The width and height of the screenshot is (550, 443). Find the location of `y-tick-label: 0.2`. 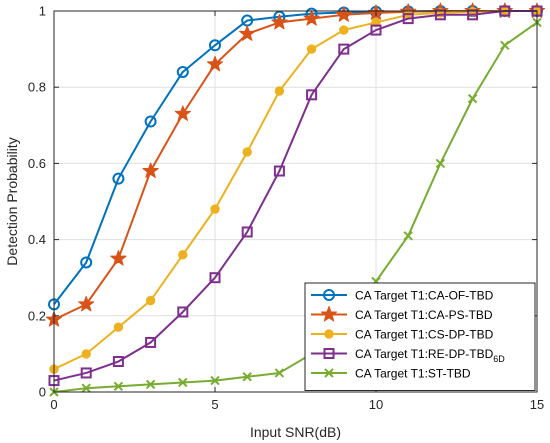

y-tick-label: 0.2 is located at coordinates (37, 315).